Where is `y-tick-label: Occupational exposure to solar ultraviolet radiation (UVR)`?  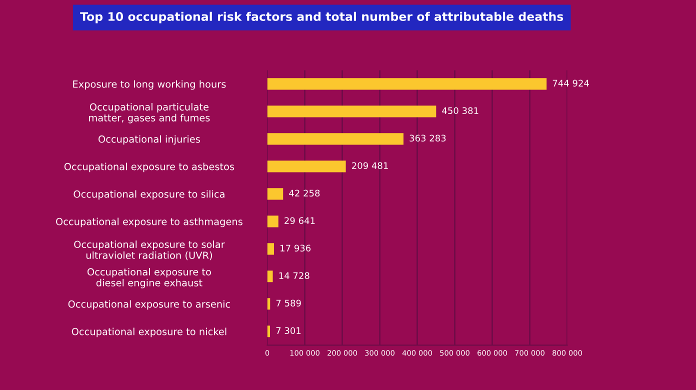
y-tick-label: Occupational exposure to solar ultraviolet radiation (UVR) is located at coordinates (149, 250).